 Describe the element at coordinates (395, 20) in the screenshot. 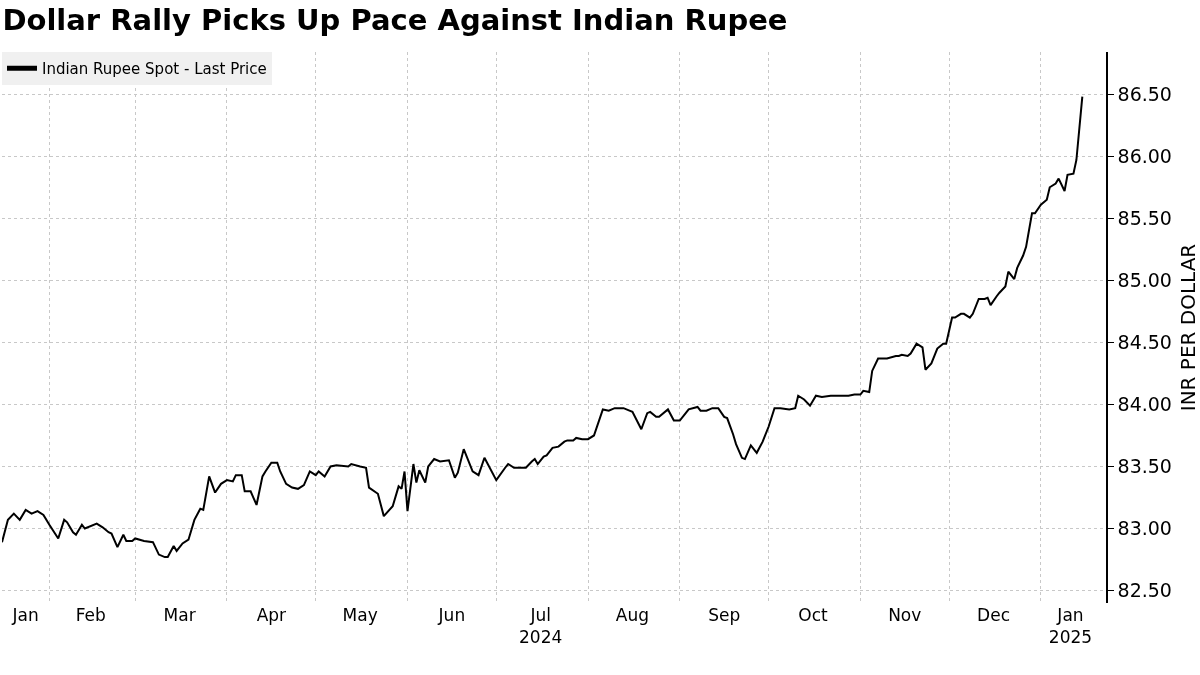

I see `chart-title: Dollar Rally Picks Up Pace Against Indian Rupee` at that location.